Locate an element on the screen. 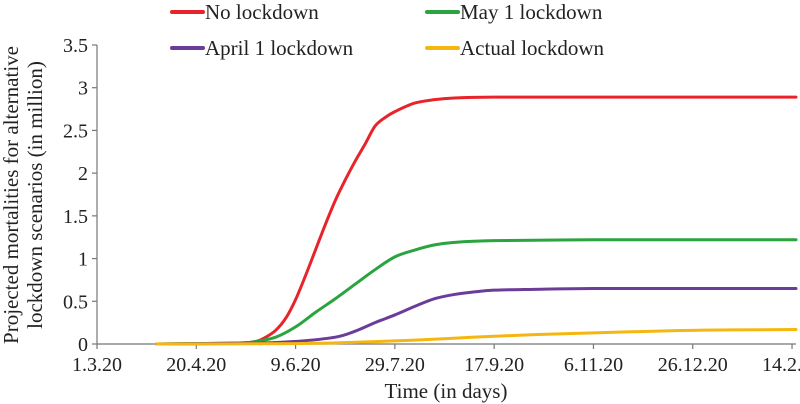  series-line-actual-lockdown is located at coordinates (476, 336).